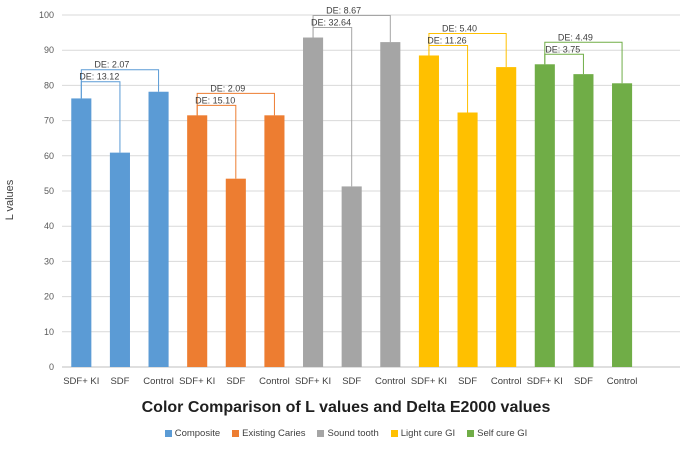 Image resolution: width=692 pixels, height=452 pixels. Describe the element at coordinates (215, 100) in the screenshot. I see `delta-e-label: DE: 15.10` at that location.